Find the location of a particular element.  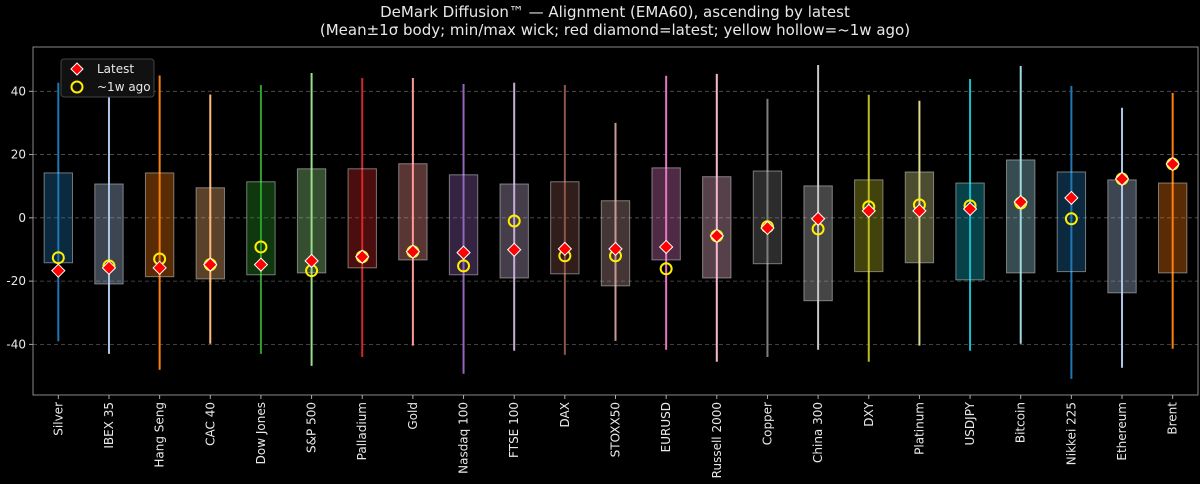

legend-label: ~1w ago is located at coordinates (124, 87).